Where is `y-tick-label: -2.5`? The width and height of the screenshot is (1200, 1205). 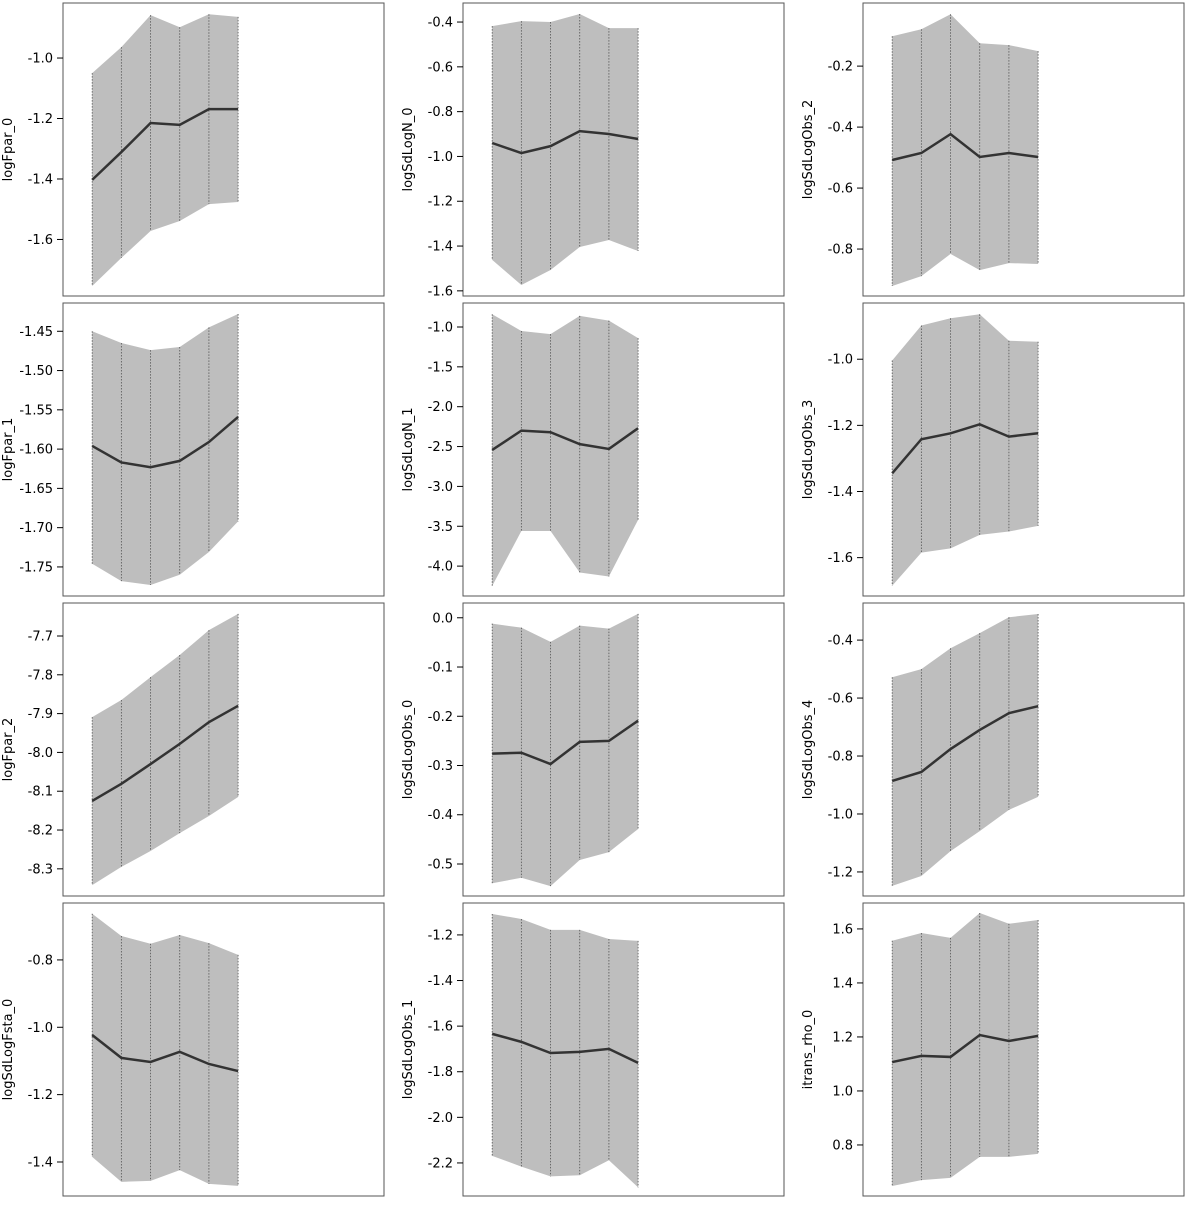 y-tick-label: -2.5 is located at coordinates (440, 447).